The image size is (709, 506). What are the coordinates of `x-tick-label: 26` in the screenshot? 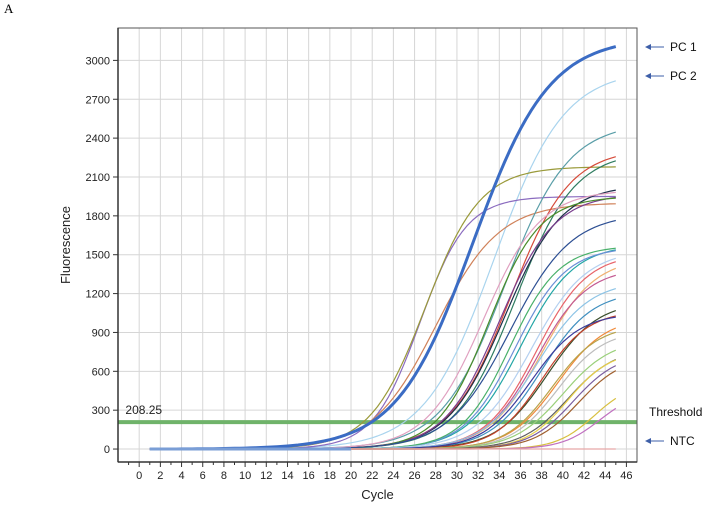 It's located at (414, 476).